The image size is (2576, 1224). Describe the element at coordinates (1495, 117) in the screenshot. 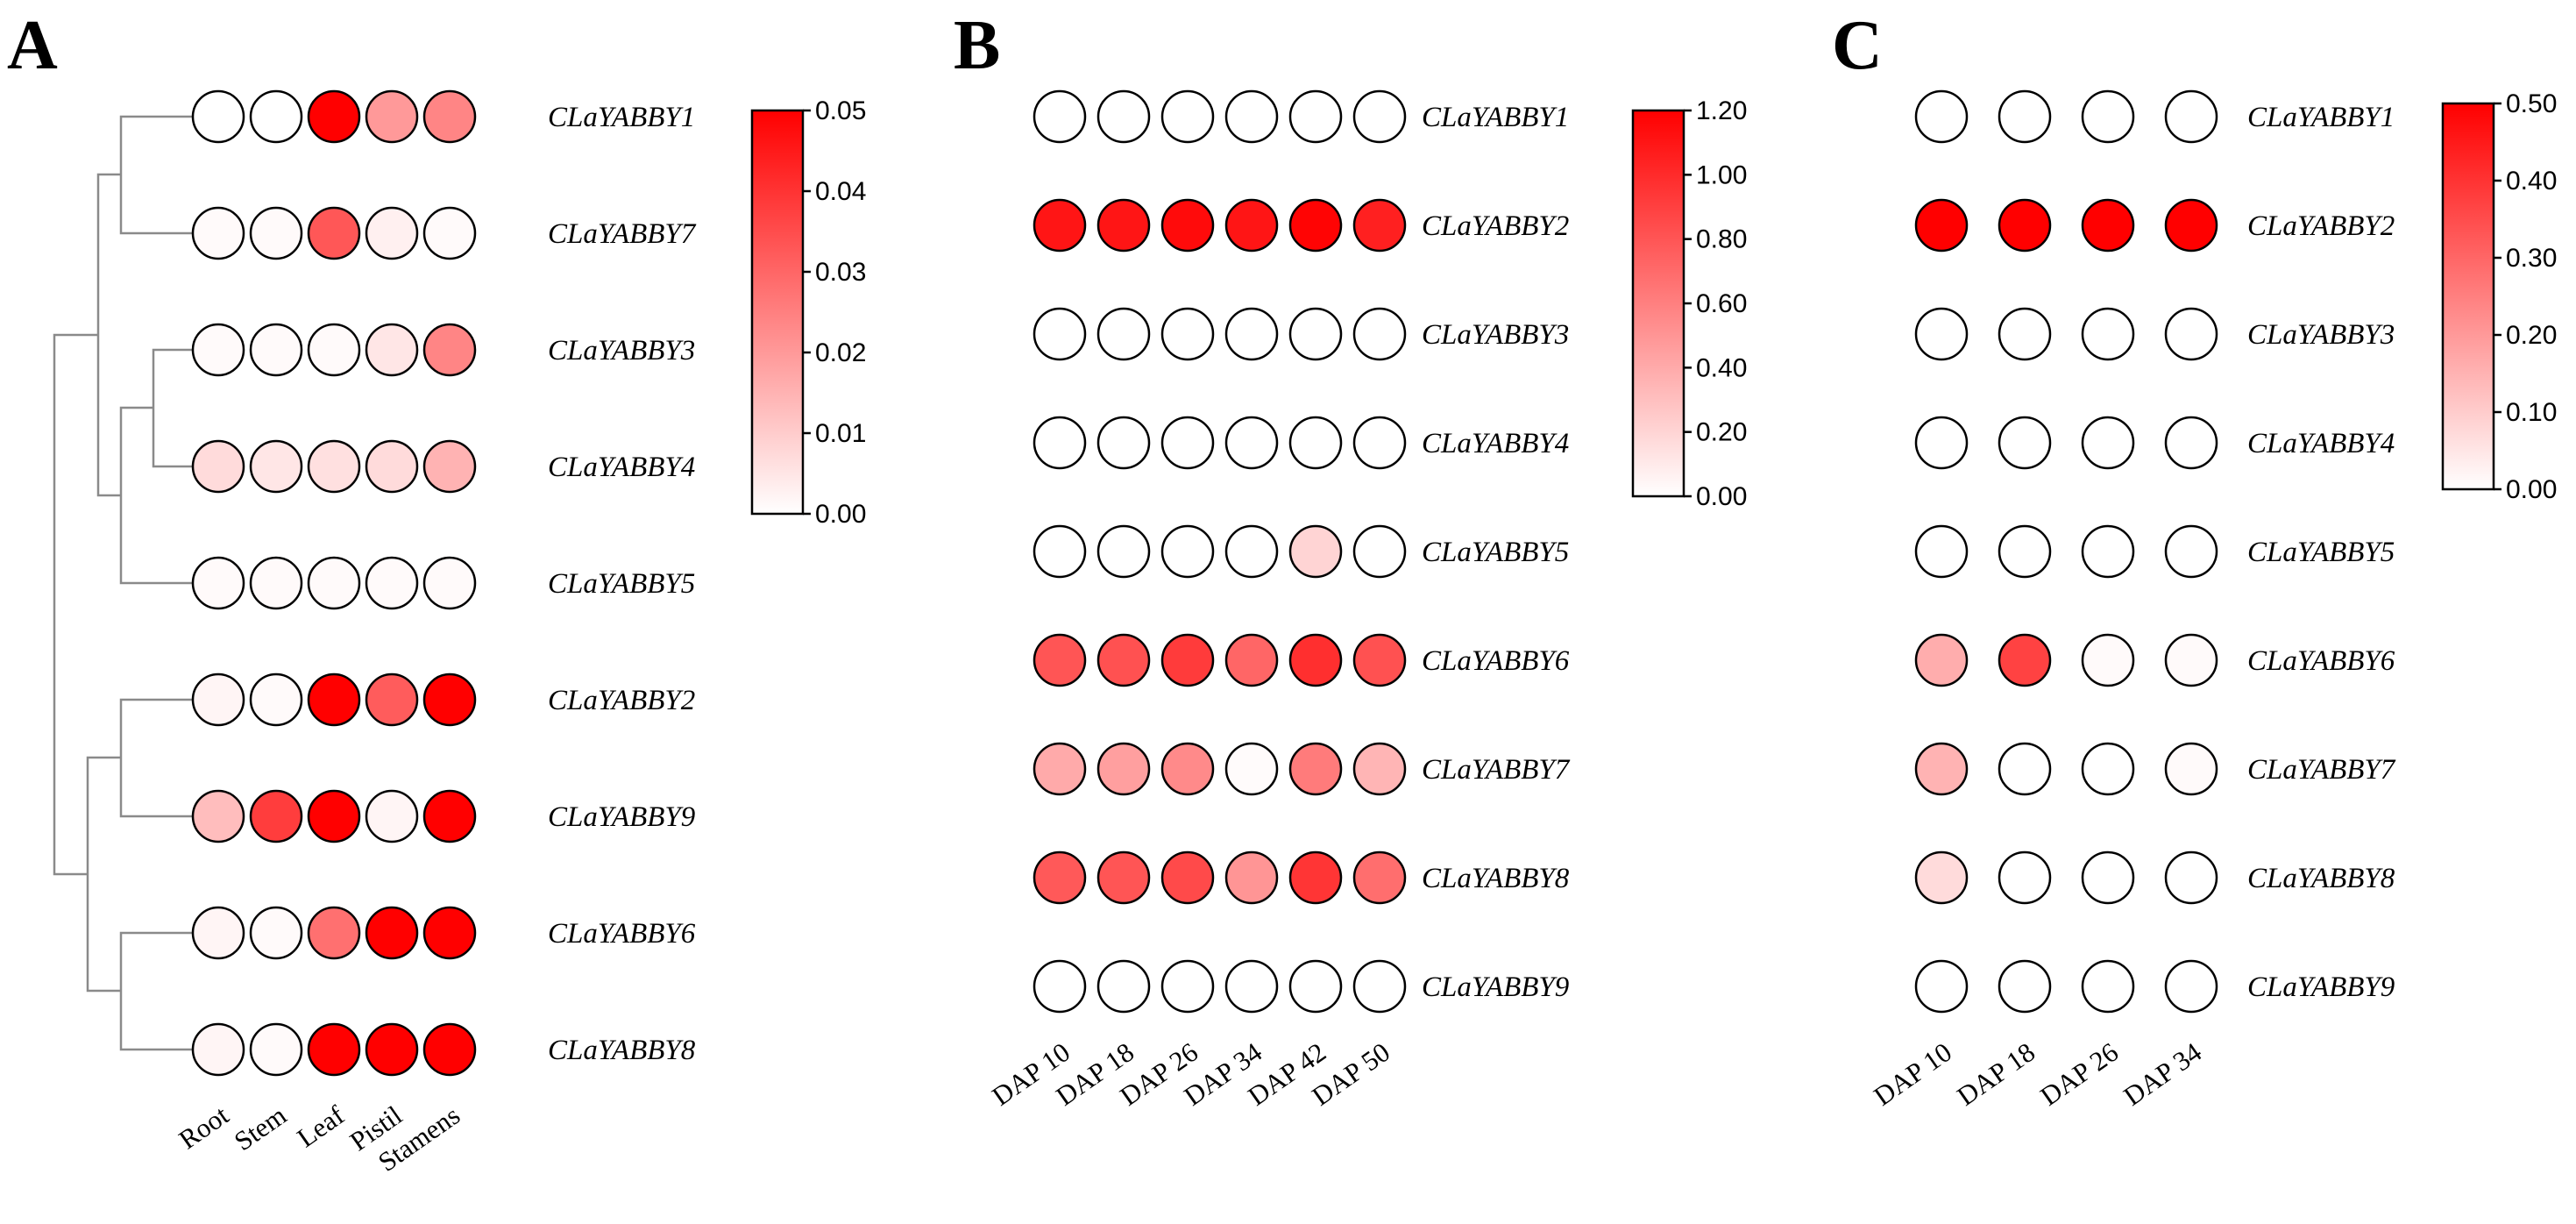

I see `gene-label: CLaYABBY1` at that location.